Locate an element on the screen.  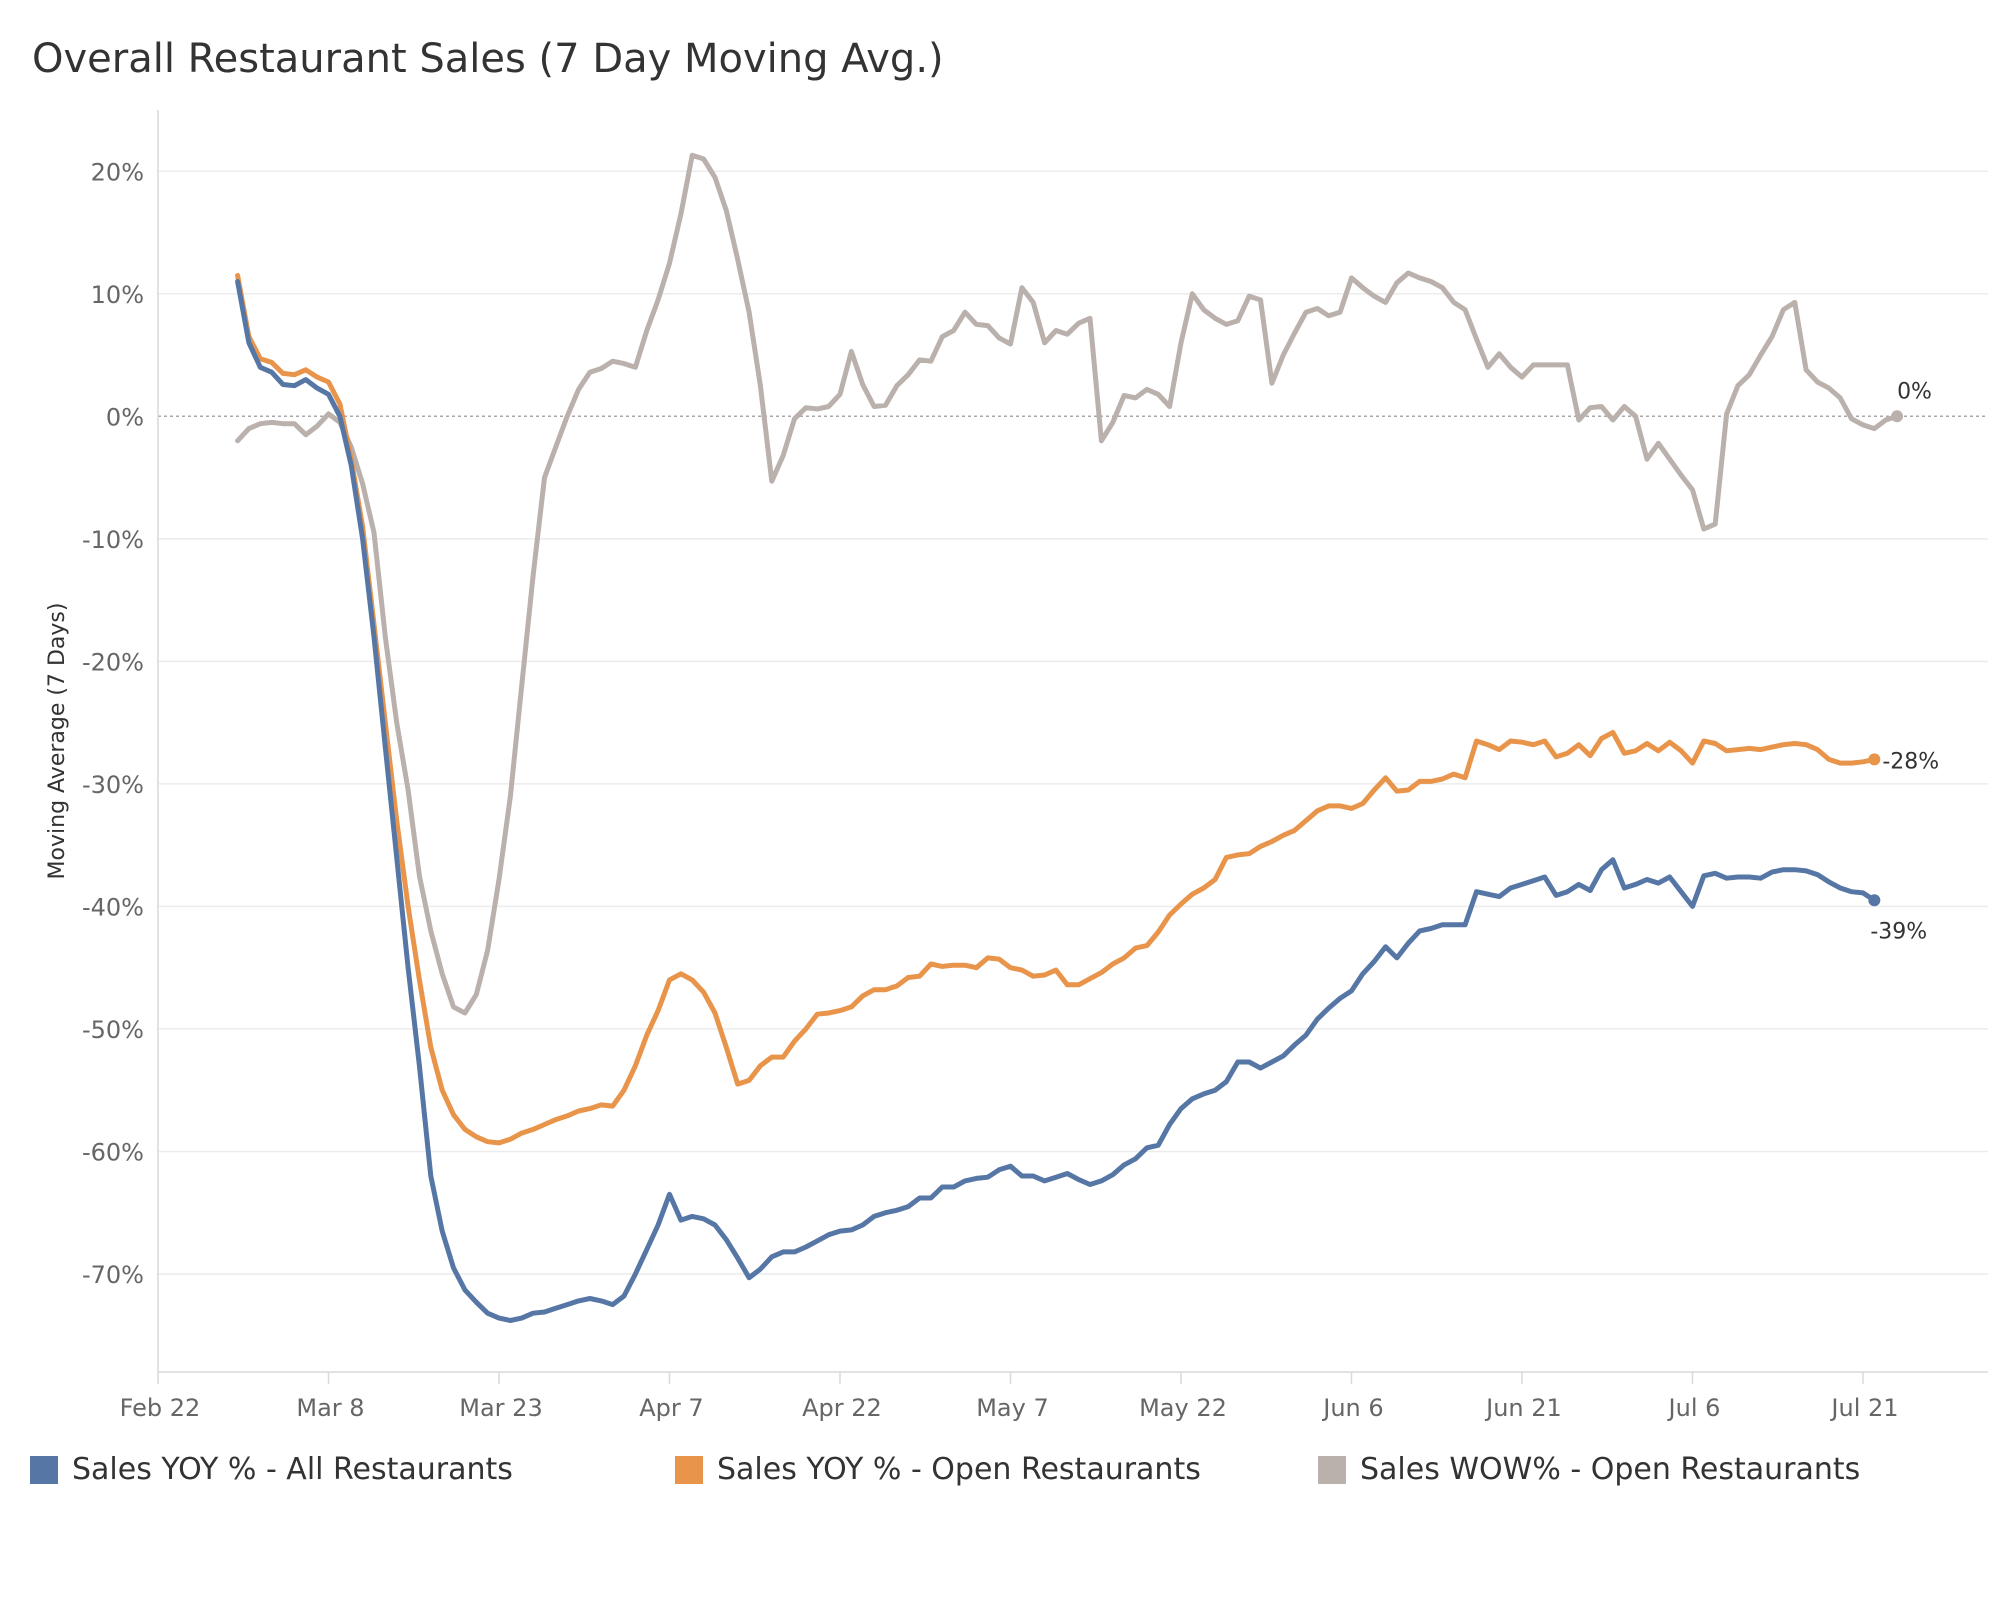
y-axis-title: Moving Average (7 Days) is located at coordinates (57, 741).